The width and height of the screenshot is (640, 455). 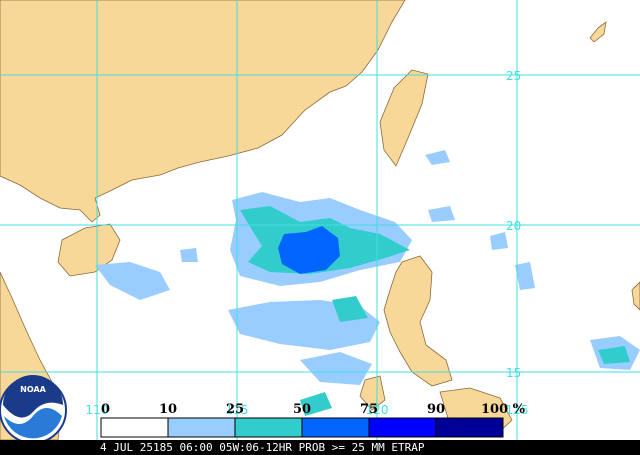 I want to click on legend-label: 0, so click(x=105, y=409).